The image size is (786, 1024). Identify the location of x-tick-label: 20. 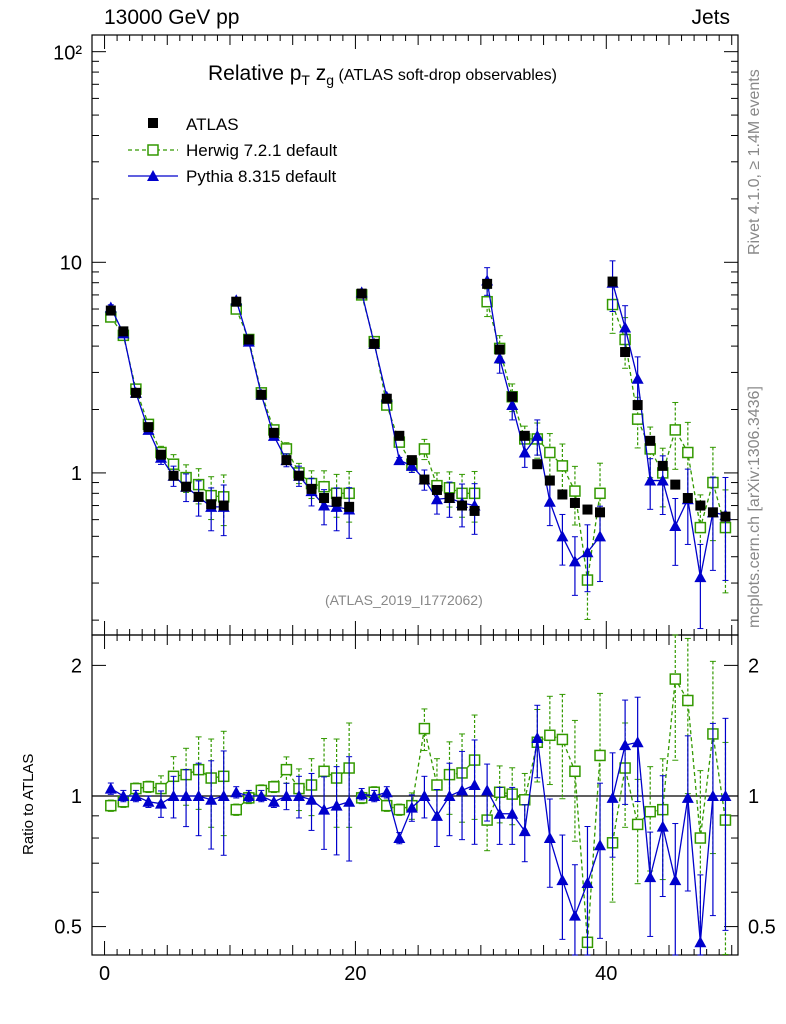
(355, 974).